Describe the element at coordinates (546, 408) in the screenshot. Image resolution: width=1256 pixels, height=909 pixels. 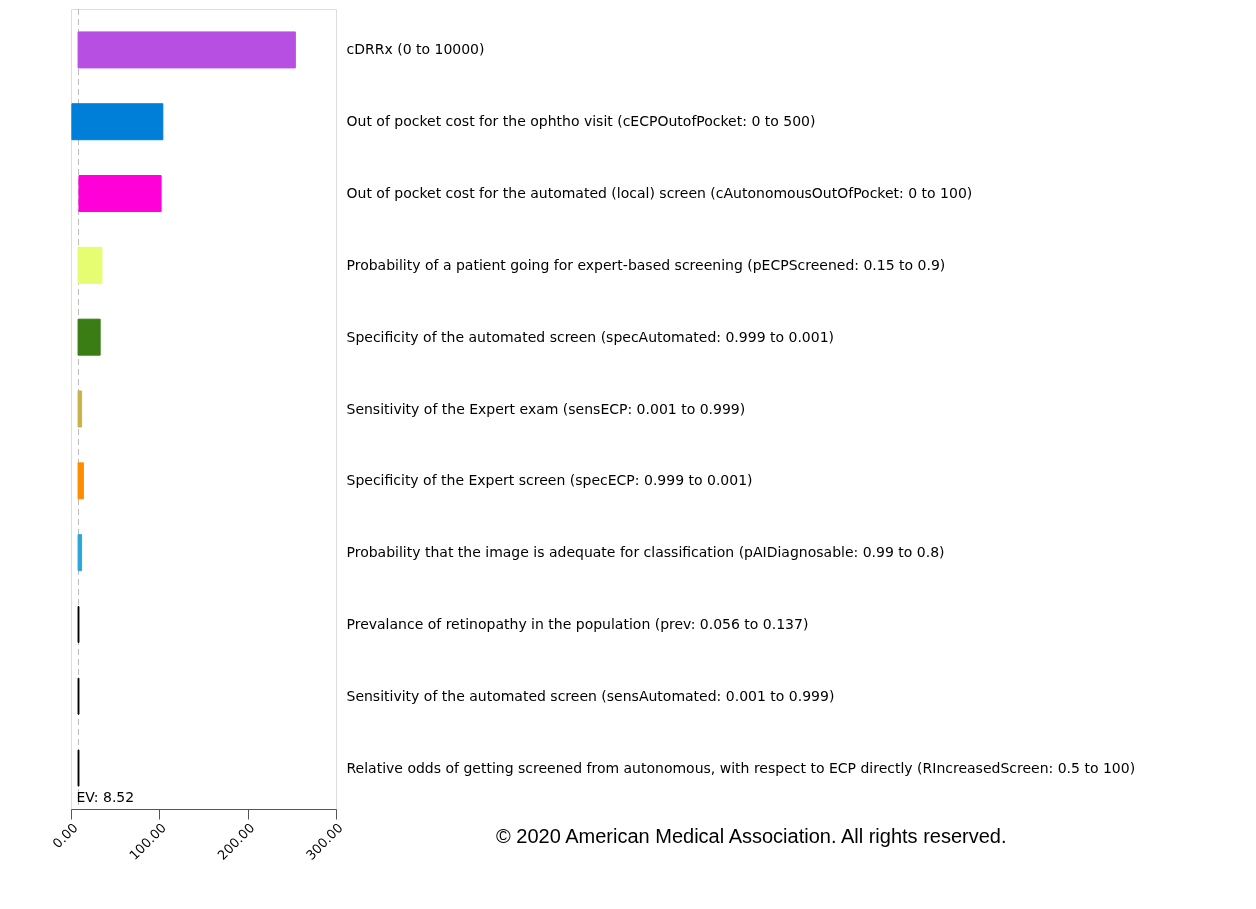
I see `y-tick-label: Sensitivity of the Expert exam (sensECP: 0.001 to 0.999)` at that location.